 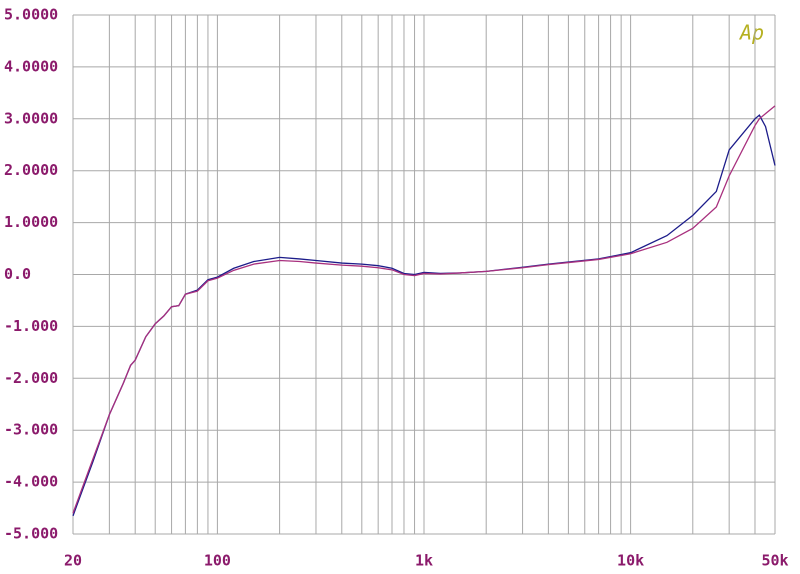 I want to click on y-tick-label: 3.0000, so click(x=31, y=118).